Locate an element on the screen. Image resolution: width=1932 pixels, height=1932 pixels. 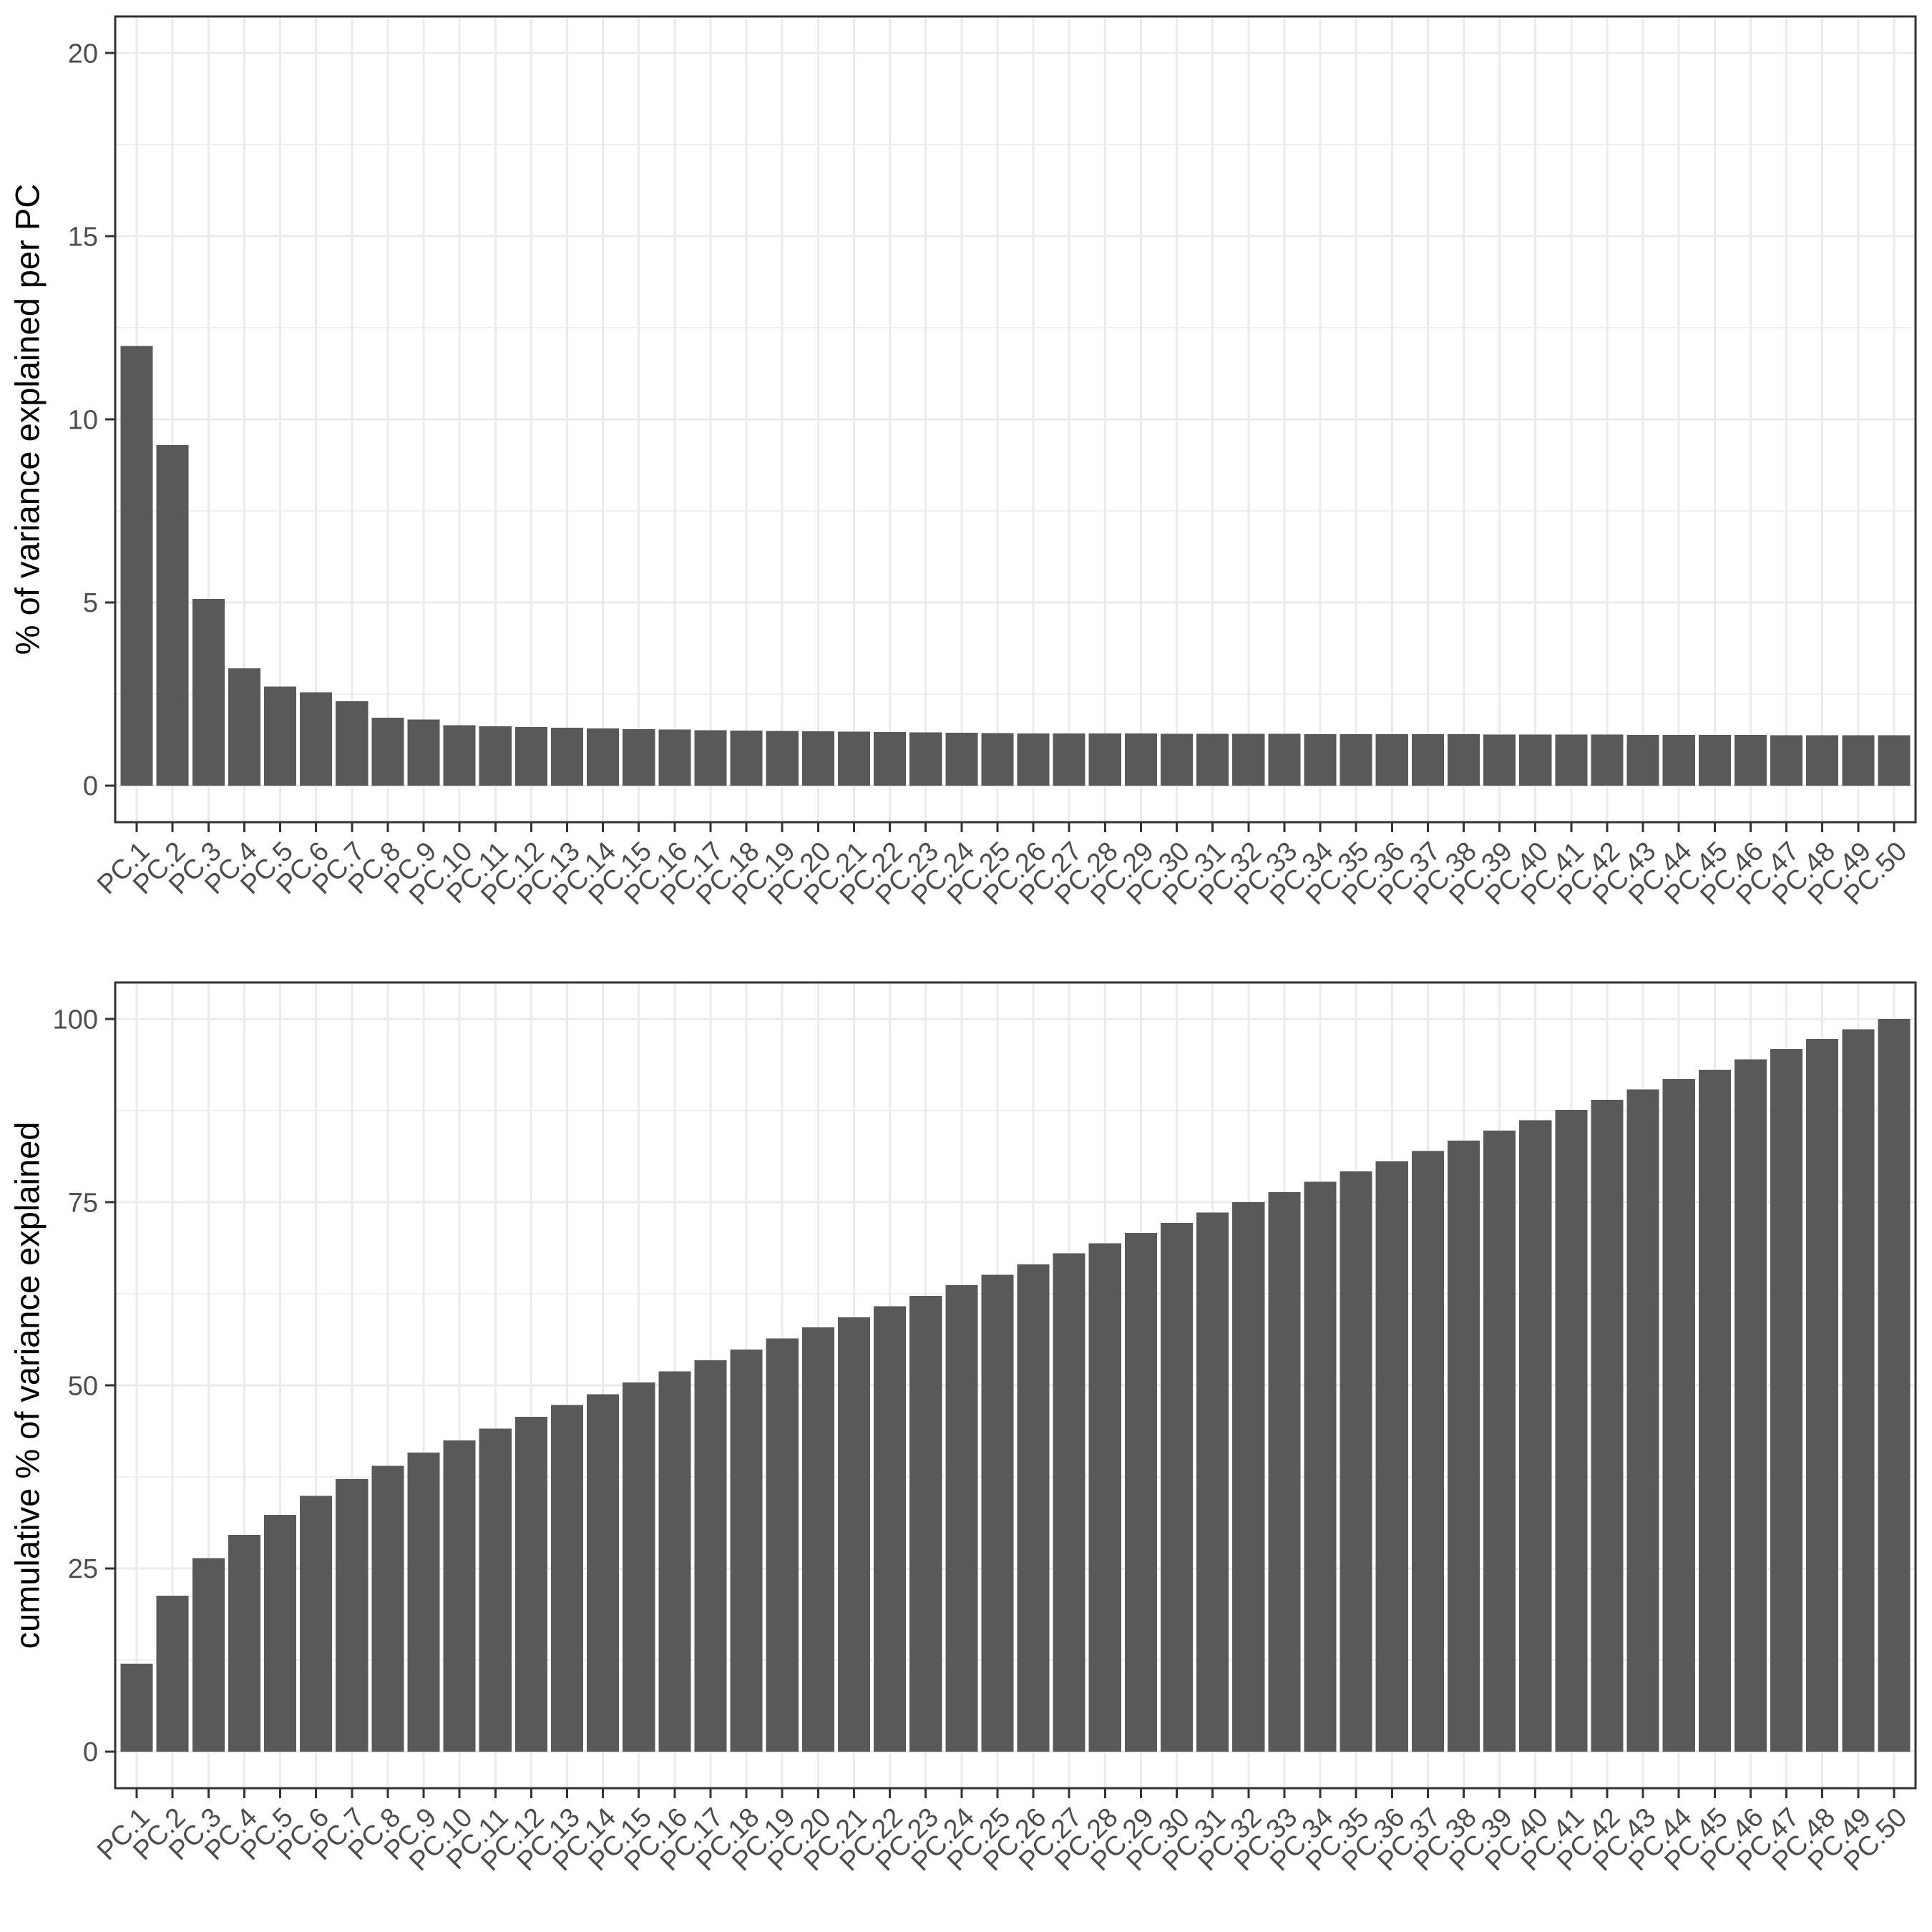
y-tick-label: 10 is located at coordinates (83, 420).